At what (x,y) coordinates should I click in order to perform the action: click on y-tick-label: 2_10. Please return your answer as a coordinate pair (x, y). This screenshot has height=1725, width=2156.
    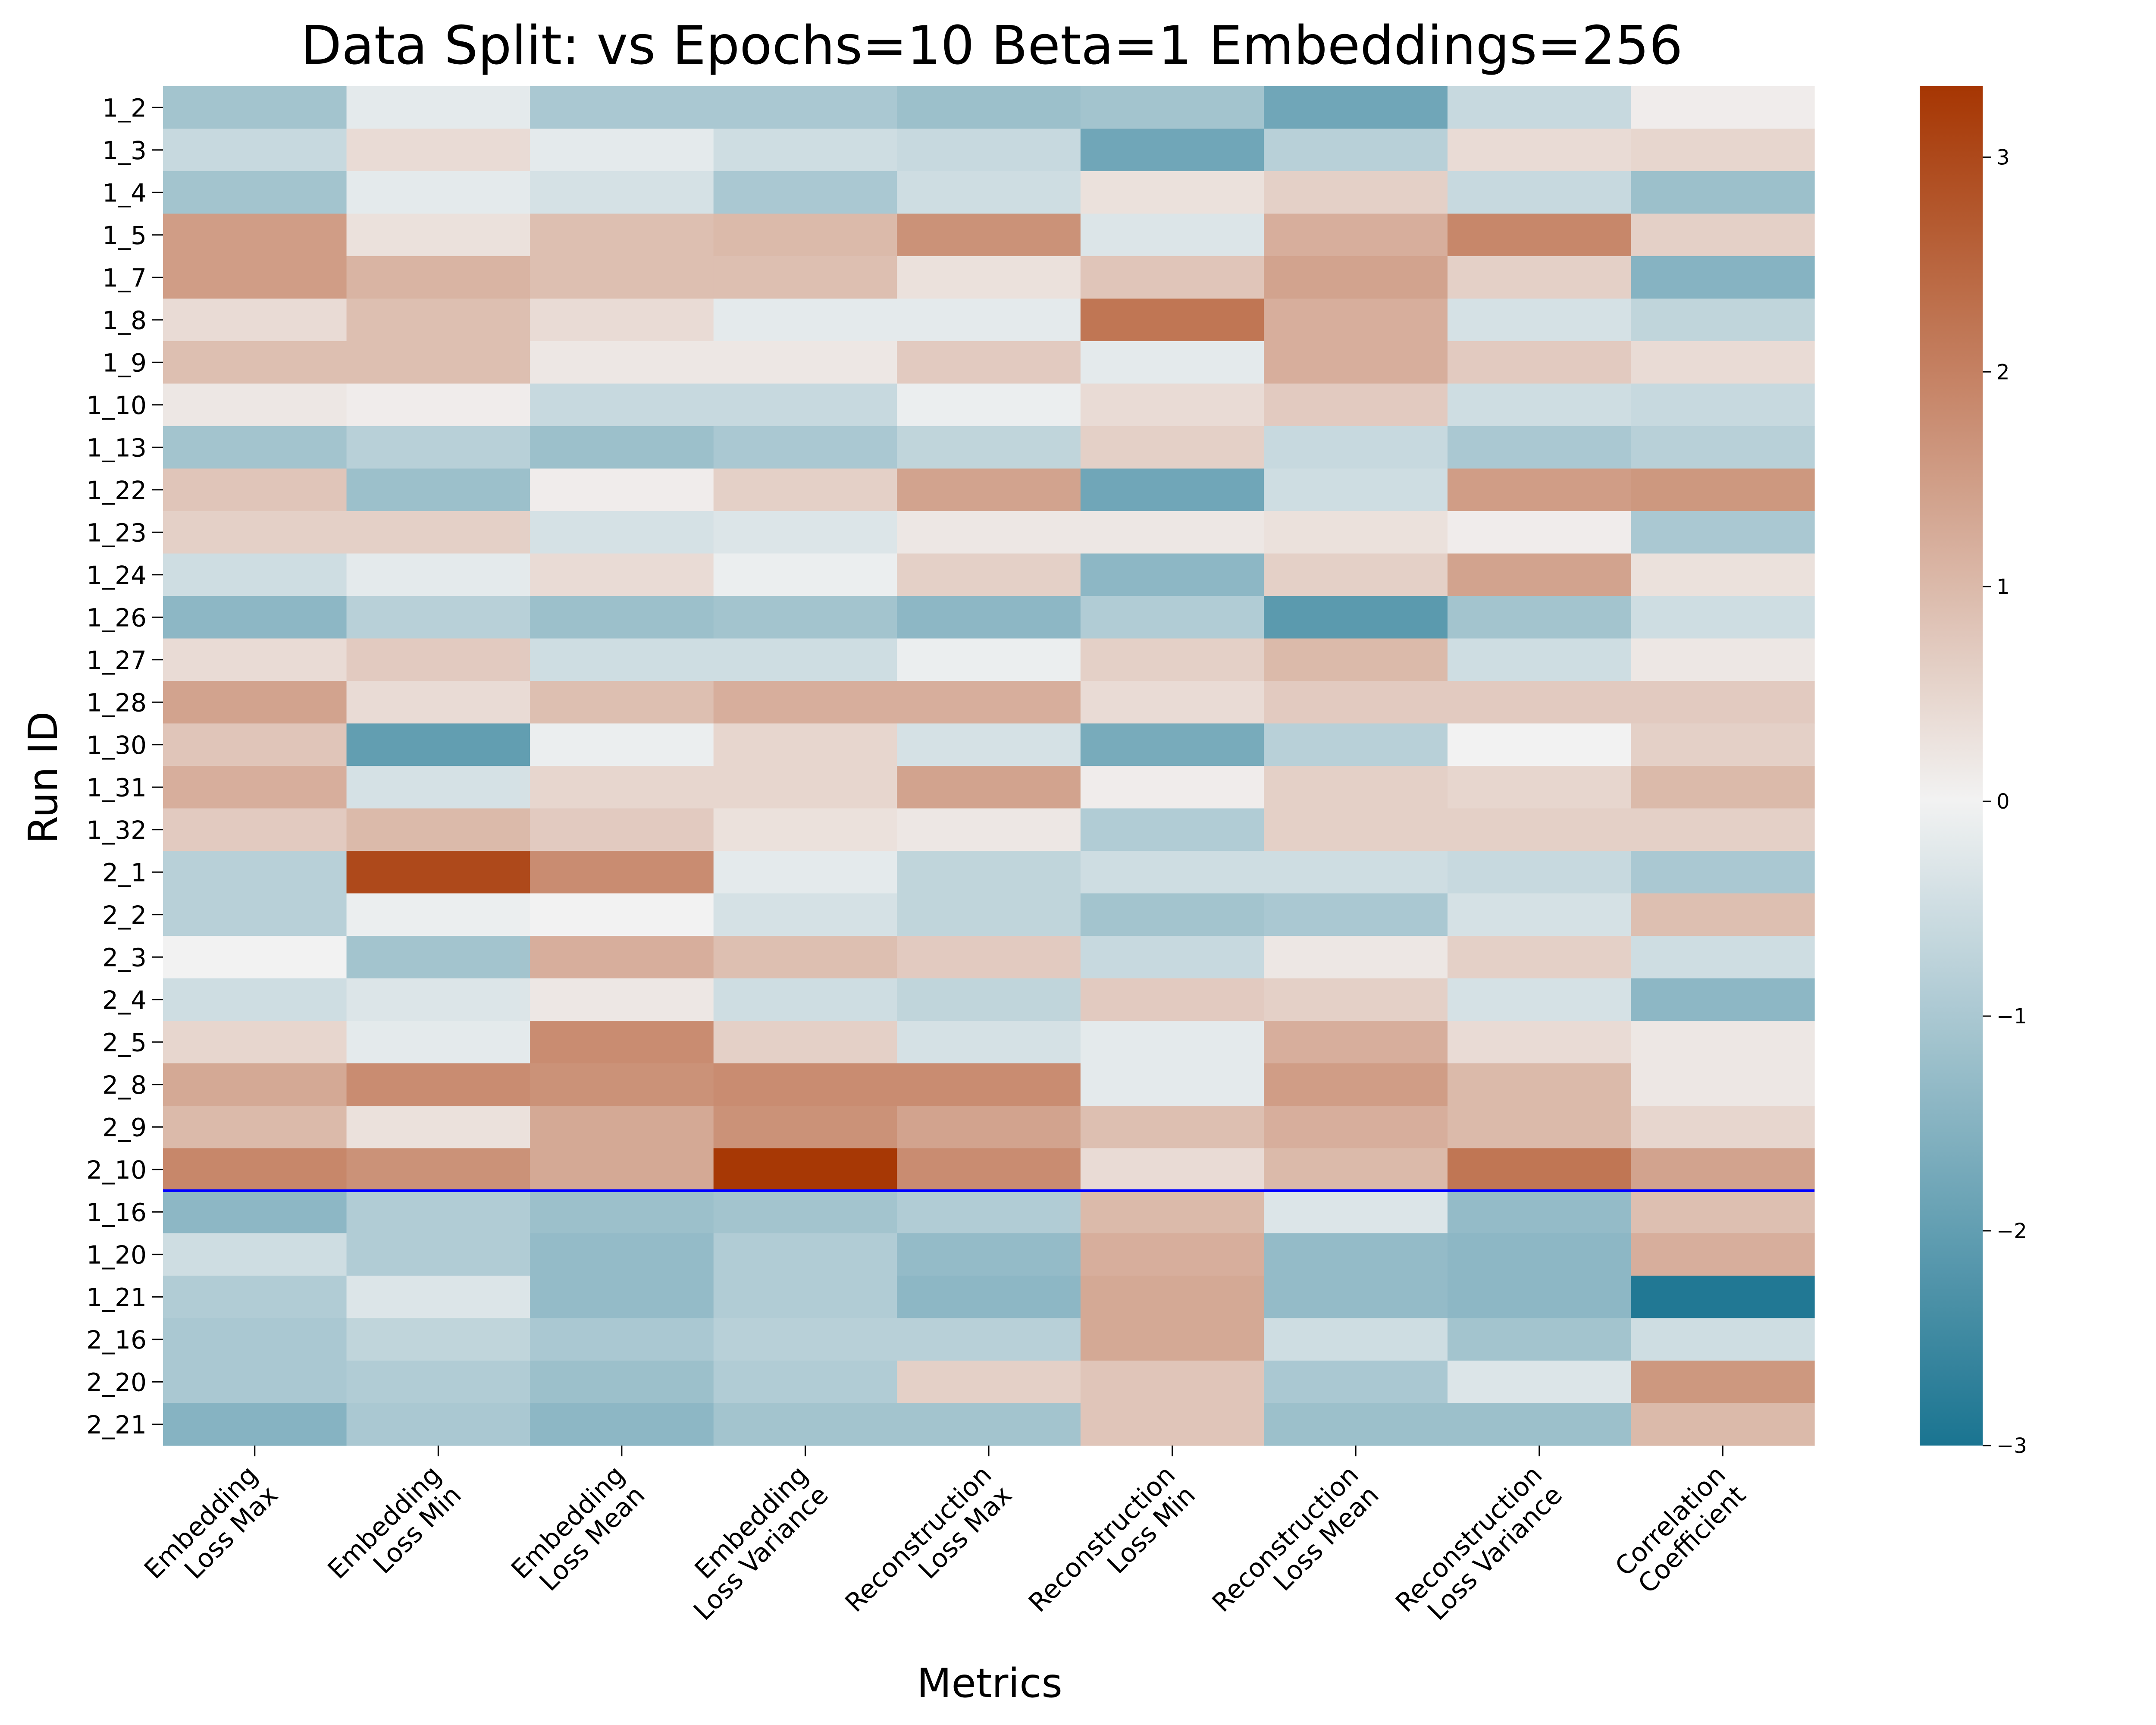
    Looking at the image, I should click on (116, 1170).